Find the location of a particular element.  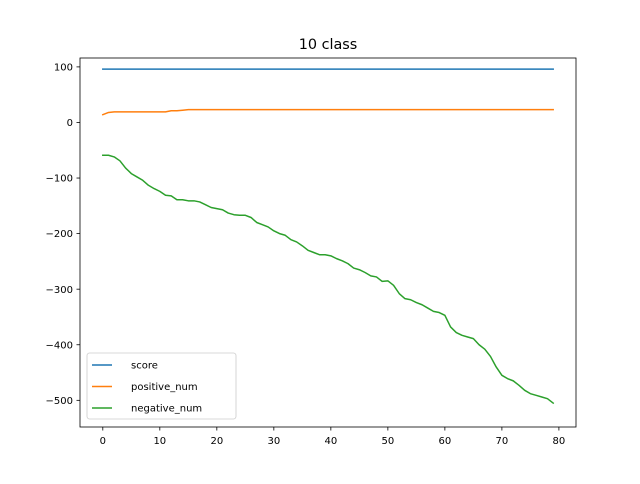

y-tick-label: 0 is located at coordinates (70, 123).